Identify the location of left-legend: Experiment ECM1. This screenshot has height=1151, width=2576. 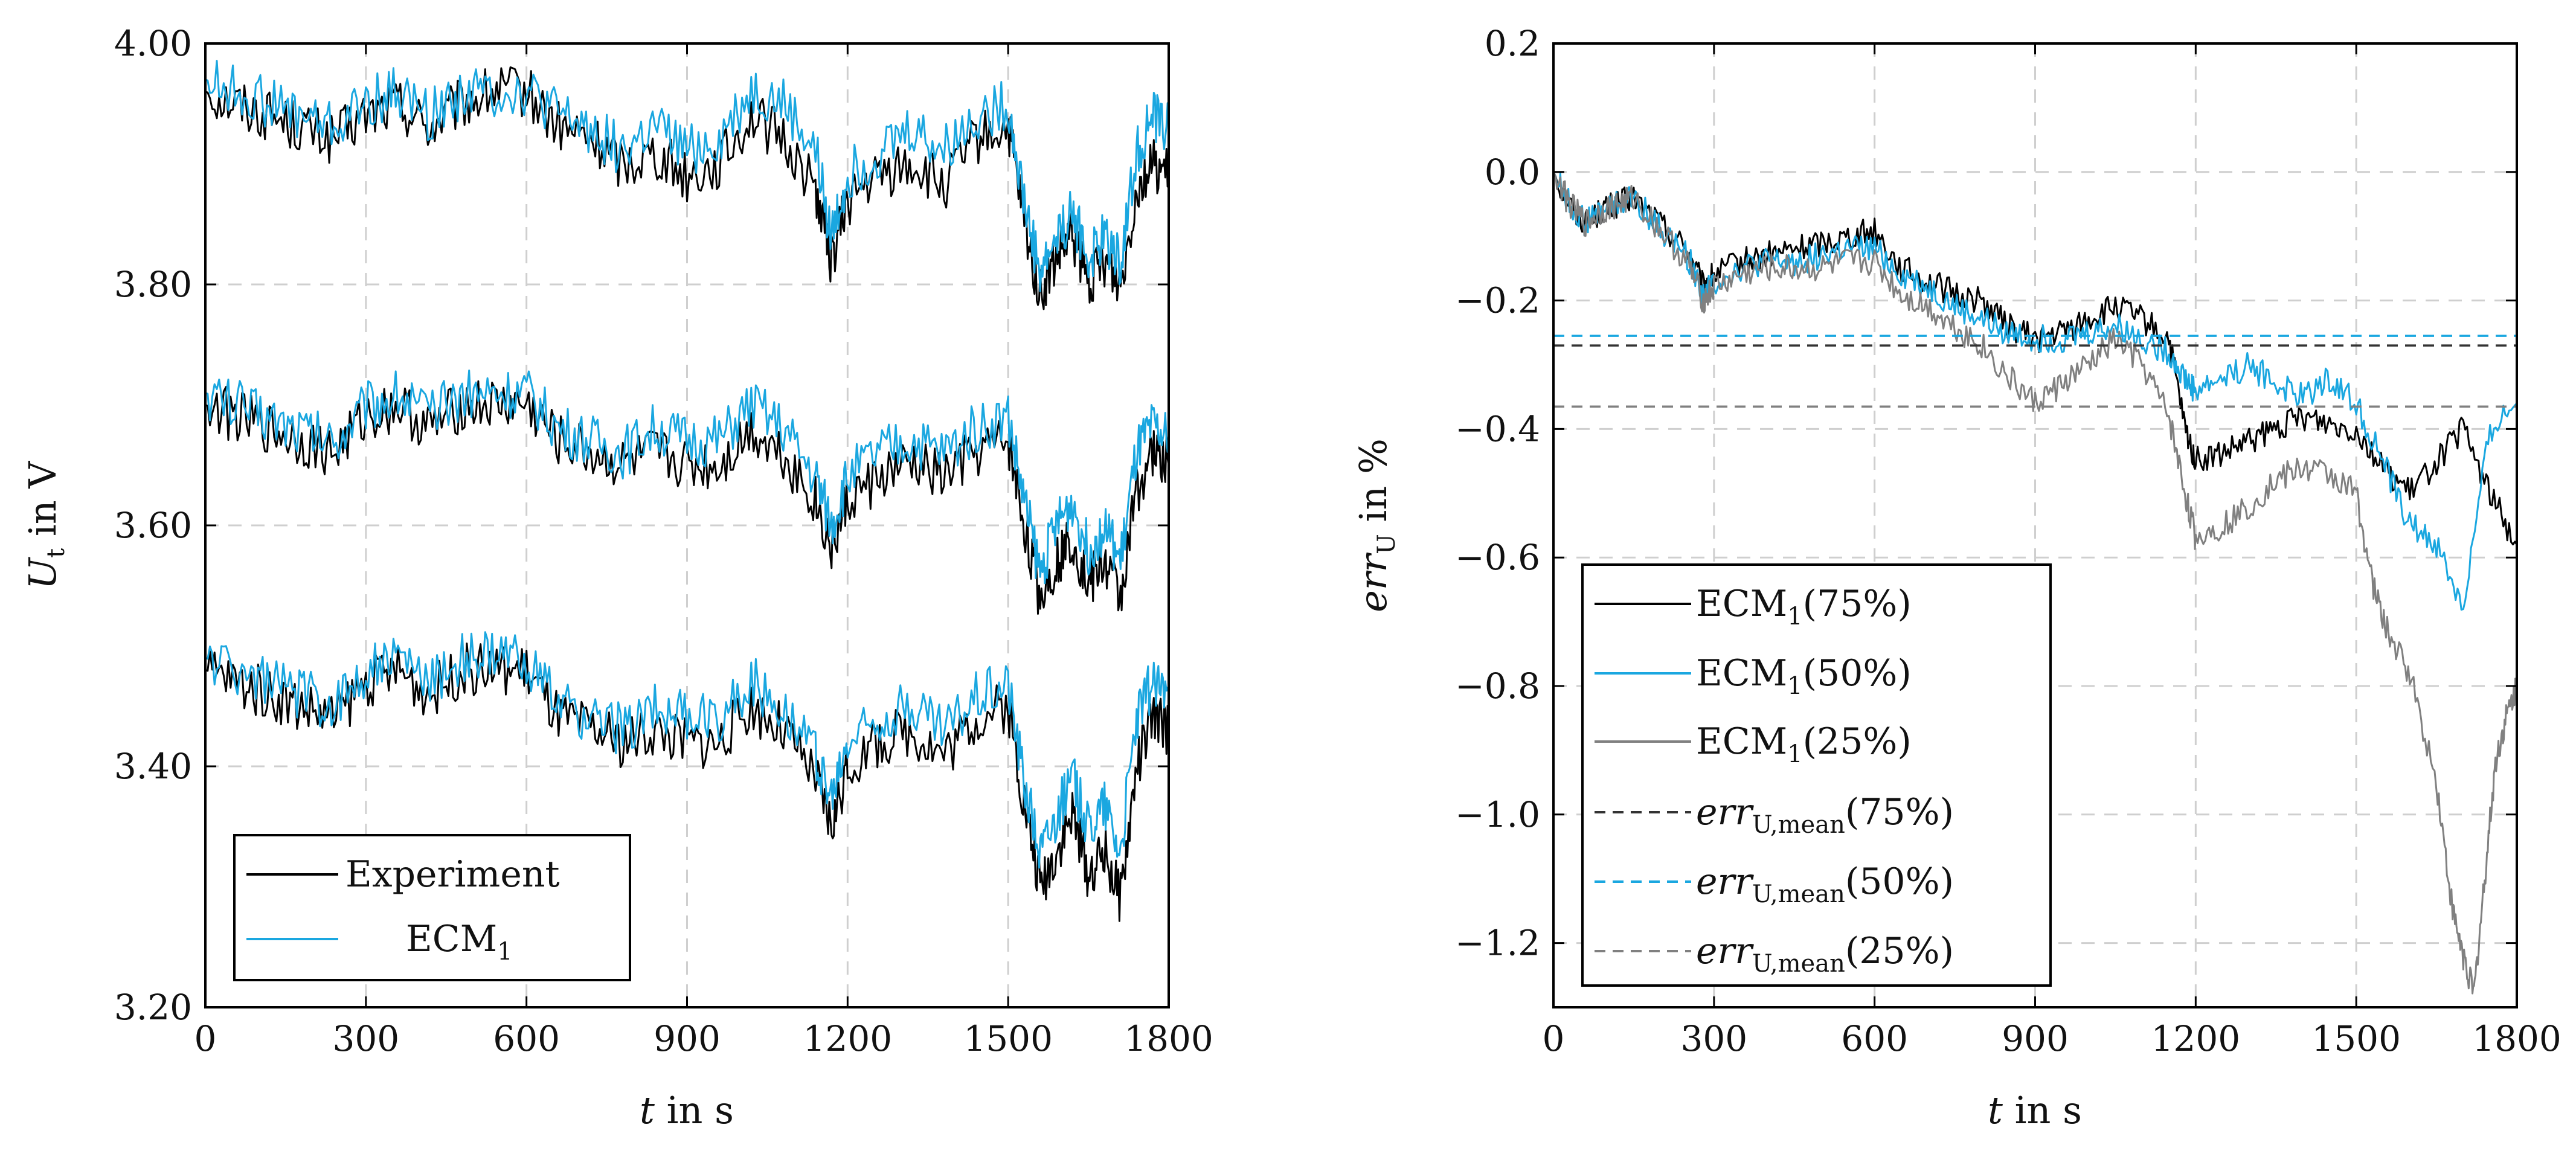
(432, 907).